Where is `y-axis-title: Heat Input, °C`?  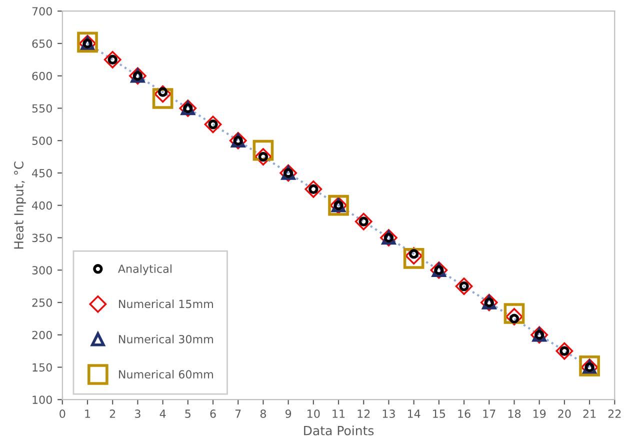
y-axis-title: Heat Input, °C is located at coordinates (20, 205).